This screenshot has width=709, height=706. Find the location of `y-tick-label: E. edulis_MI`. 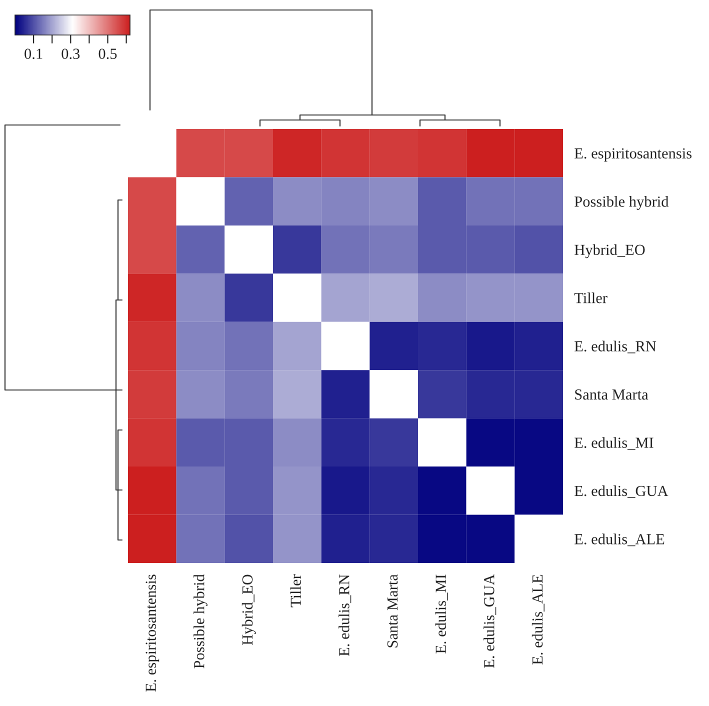

y-tick-label: E. edulis_MI is located at coordinates (614, 443).